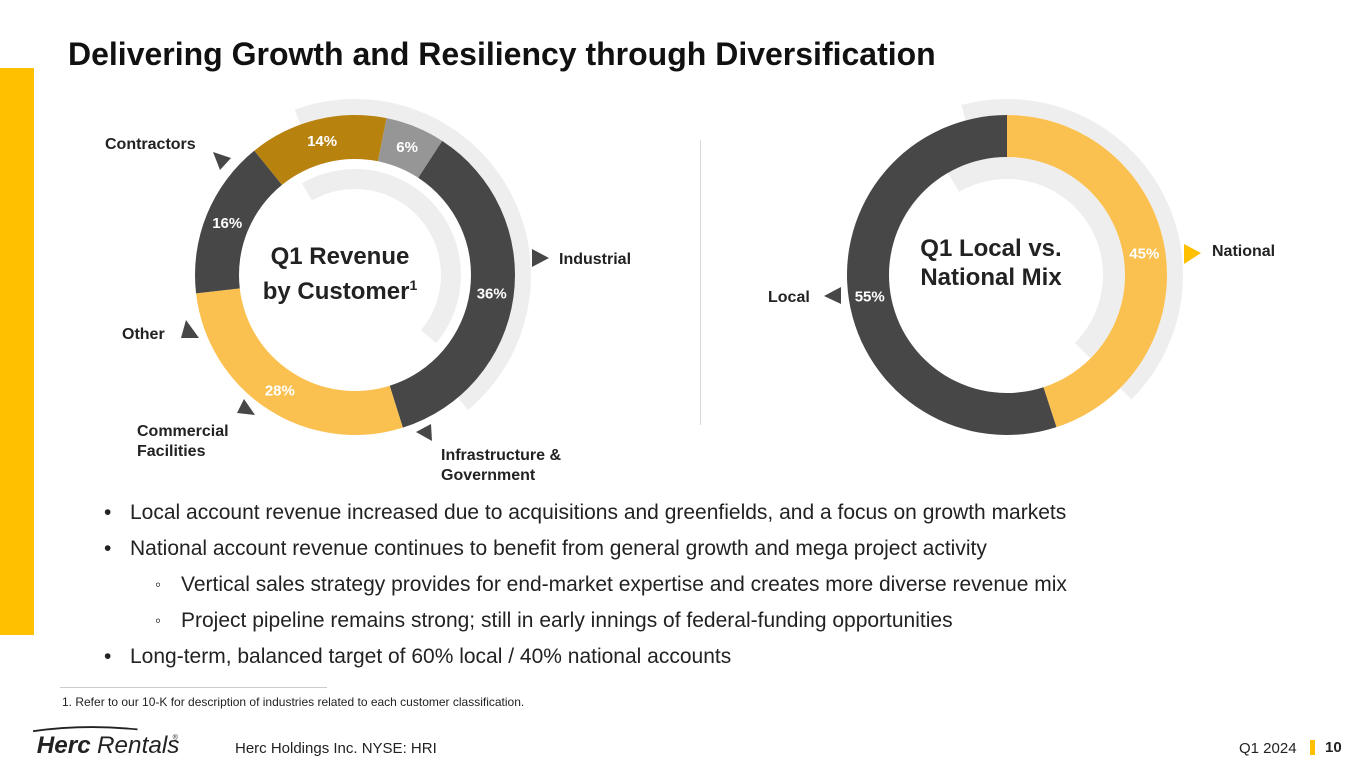 The image size is (1365, 768). I want to click on svg-text: Herc, so click(64, 745).